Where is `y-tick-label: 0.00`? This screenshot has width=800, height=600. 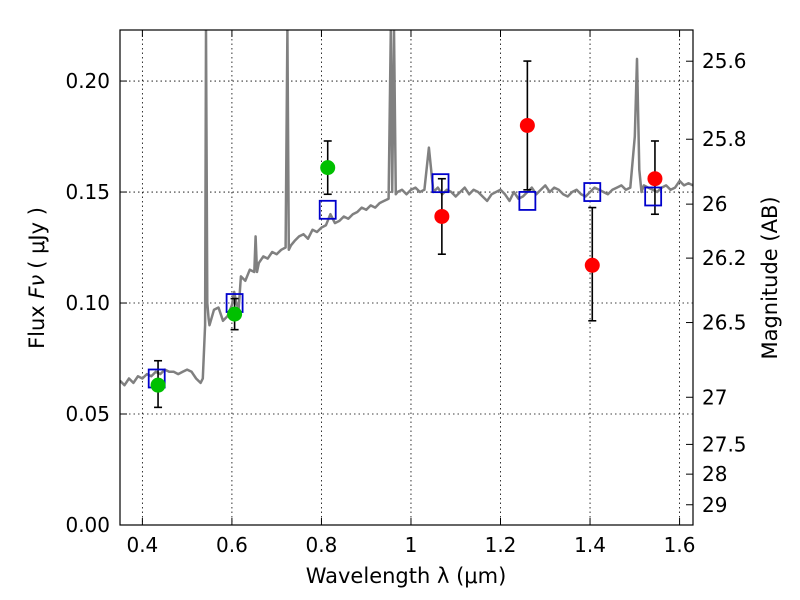 y-tick-label: 0.00 is located at coordinates (87, 525).